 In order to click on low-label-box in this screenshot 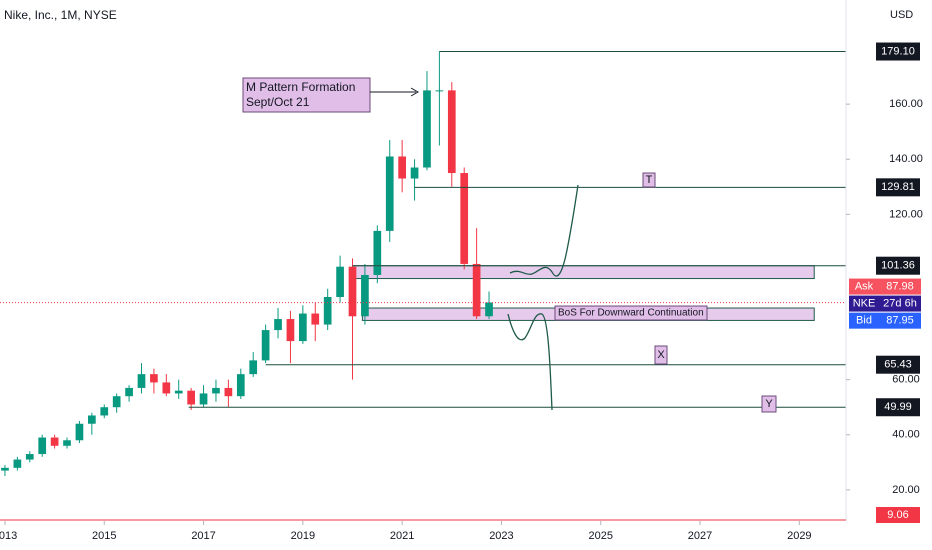, I will do `click(898, 515)`.